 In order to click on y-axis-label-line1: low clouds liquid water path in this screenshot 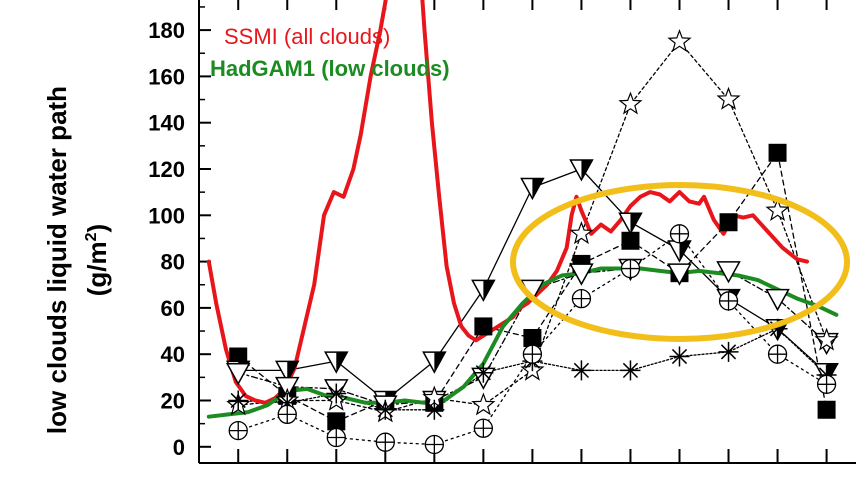, I will do `click(57, 260)`.